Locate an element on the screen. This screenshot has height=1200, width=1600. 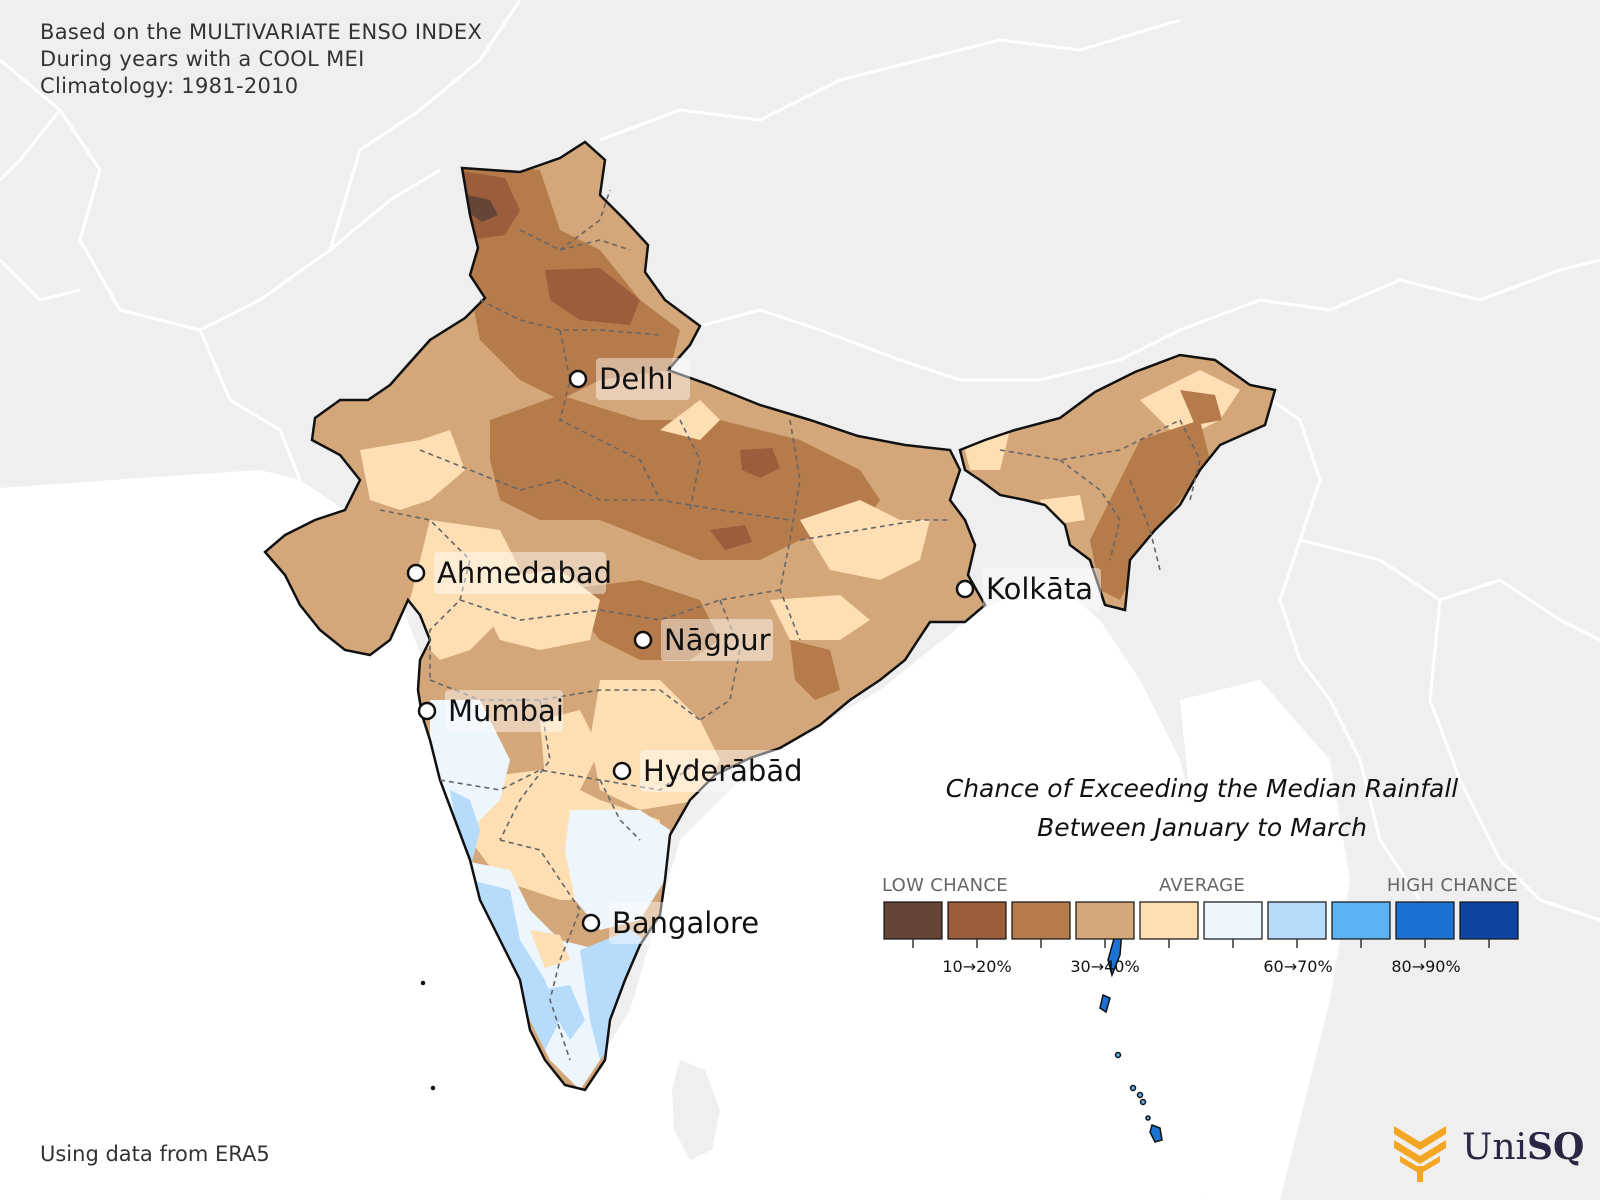
city-bangalore: Bangalore is located at coordinates (670, 923).